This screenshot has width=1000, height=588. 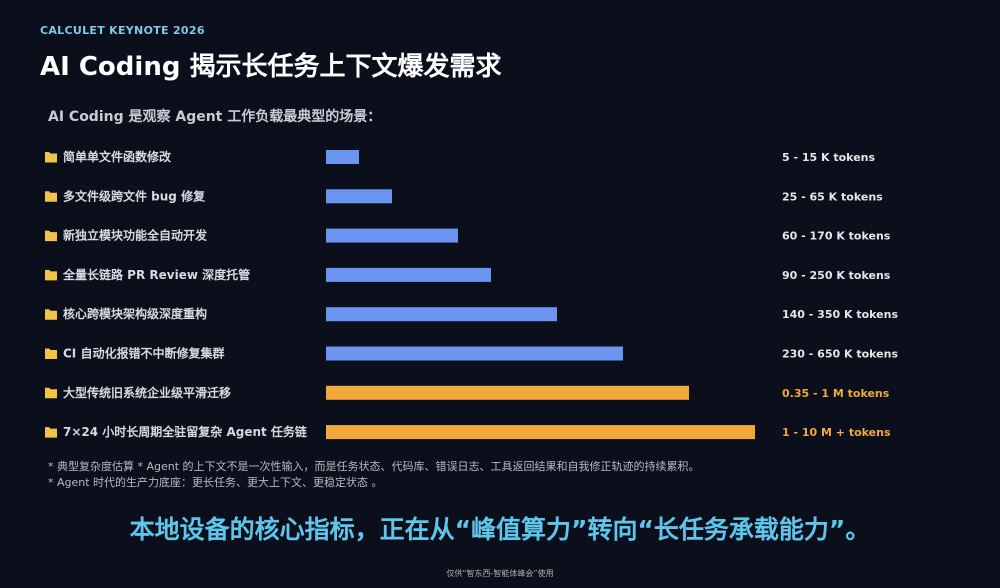 What do you see at coordinates (143, 353) in the screenshot?
I see `category-label: CI 自动化报错不中断修复集群` at bounding box center [143, 353].